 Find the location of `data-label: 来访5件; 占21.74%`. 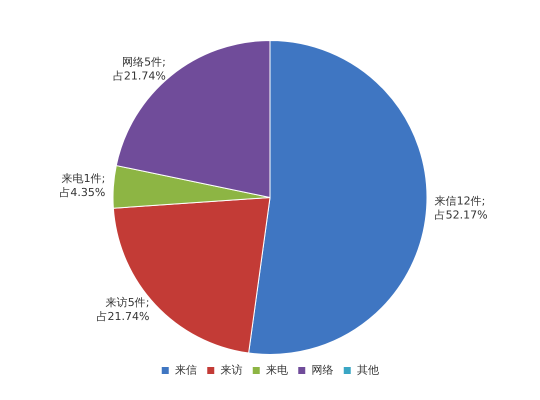

data-label: 来访5件; 占21.74% is located at coordinates (123, 309).